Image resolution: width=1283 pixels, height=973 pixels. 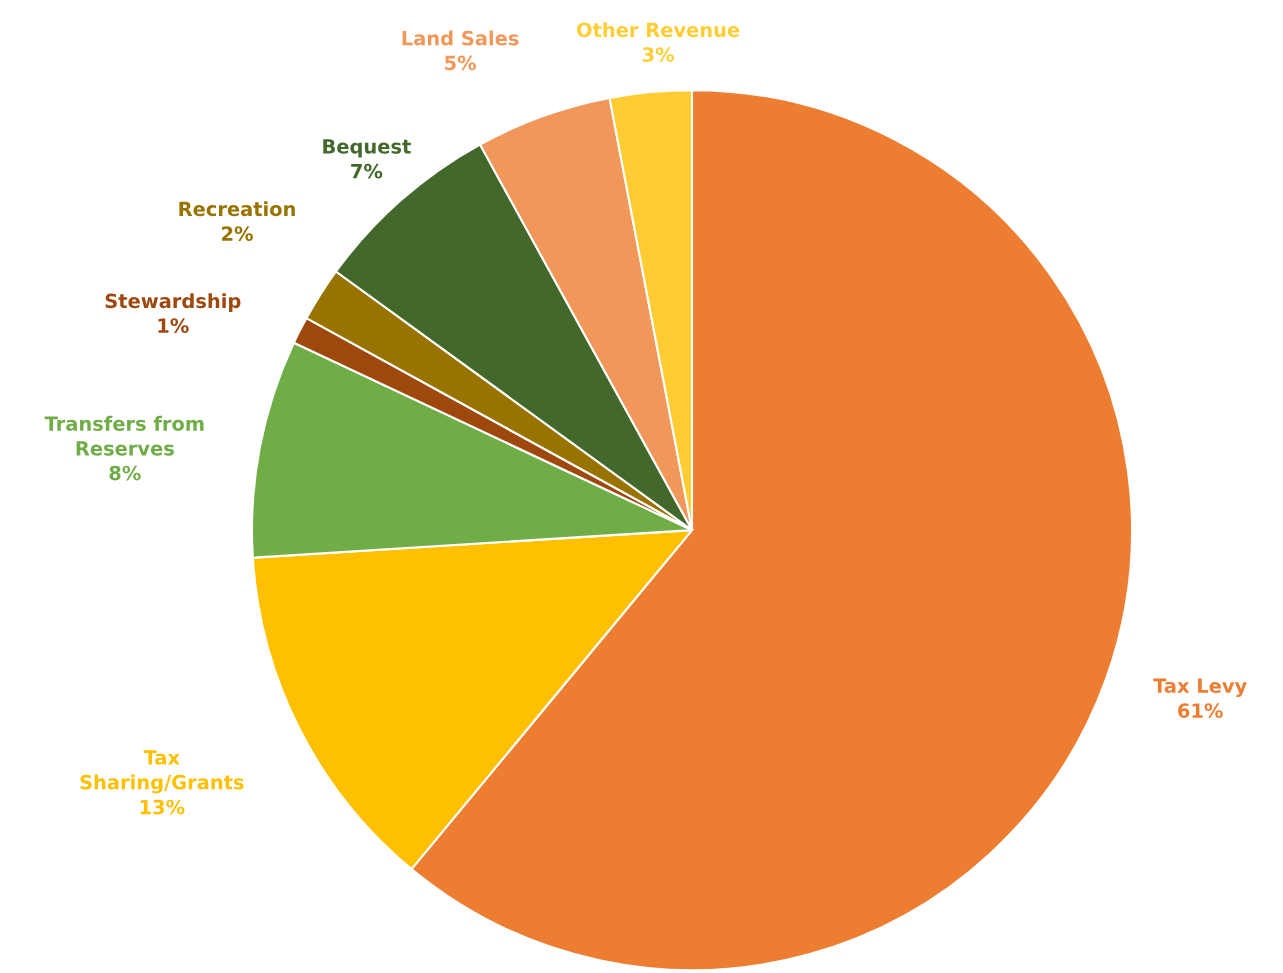 What do you see at coordinates (1200, 687) in the screenshot?
I see `slice-label: Tax Levy` at bounding box center [1200, 687].